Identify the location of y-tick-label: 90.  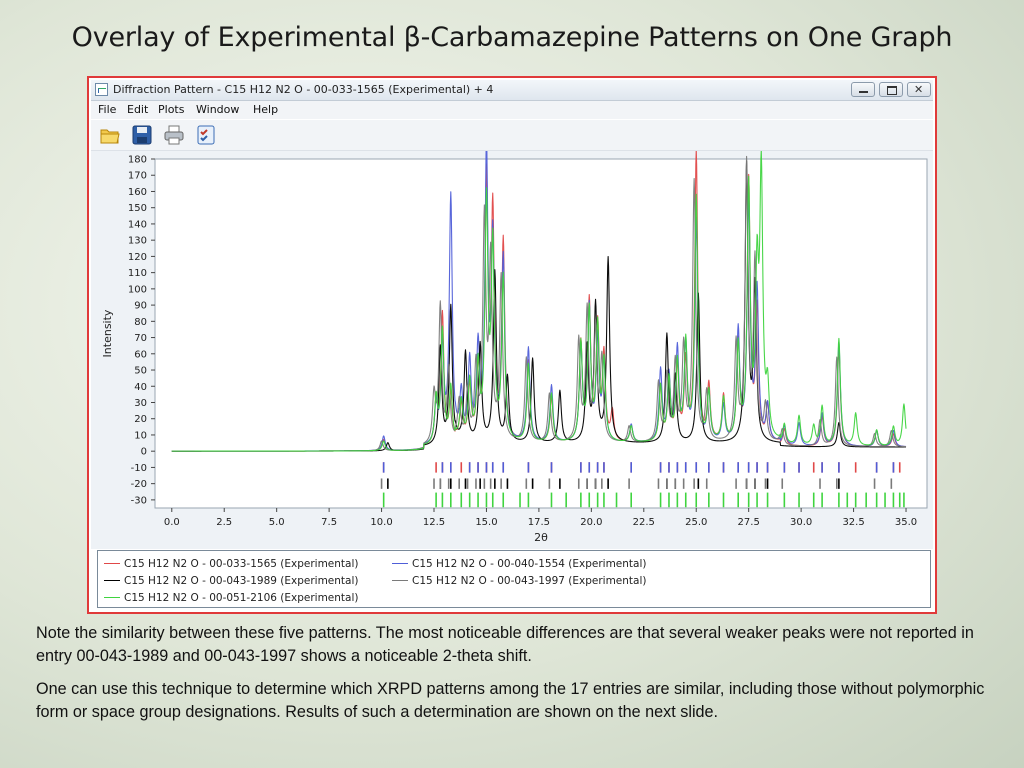
(140, 306).